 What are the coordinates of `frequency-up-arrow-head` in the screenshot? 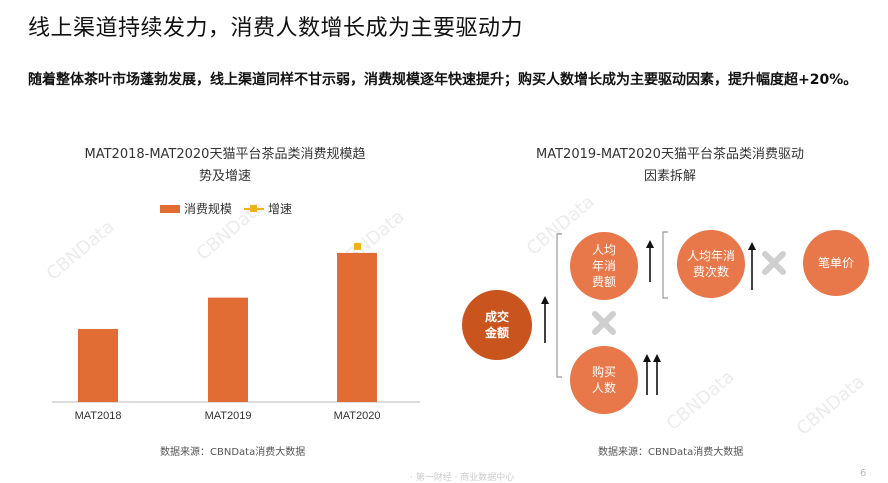 It's located at (752, 246).